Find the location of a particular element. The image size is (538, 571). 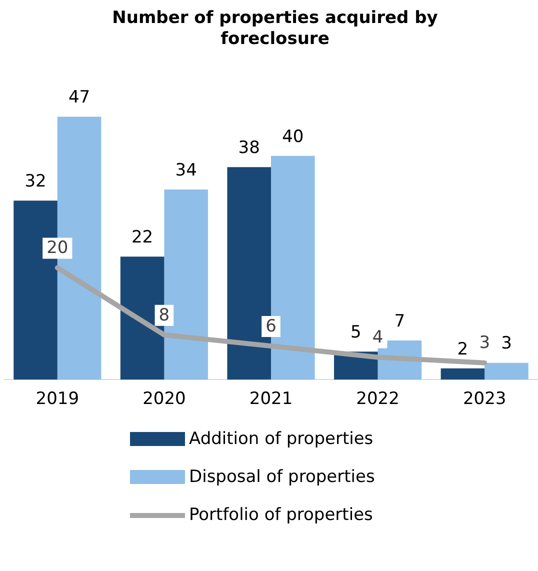

x-tick-label: 2020 is located at coordinates (164, 399).